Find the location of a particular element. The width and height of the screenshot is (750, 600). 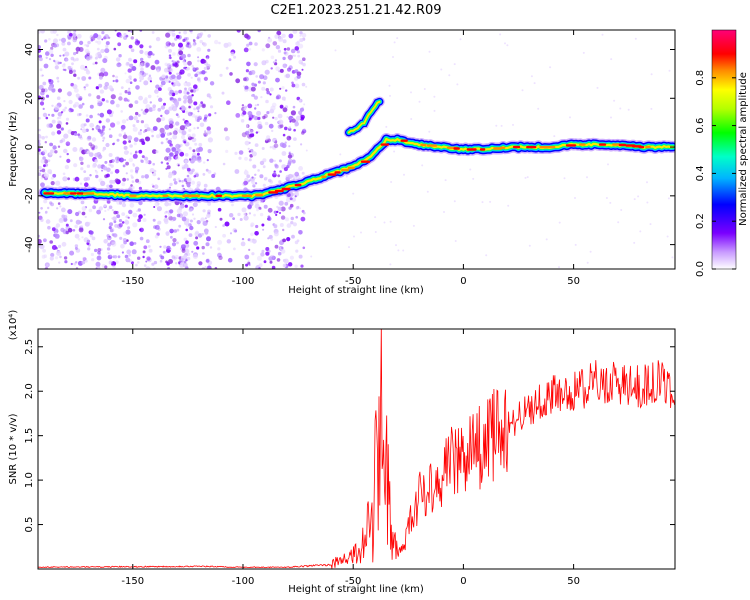

x-tick-label: 50 is located at coordinates (573, 581).